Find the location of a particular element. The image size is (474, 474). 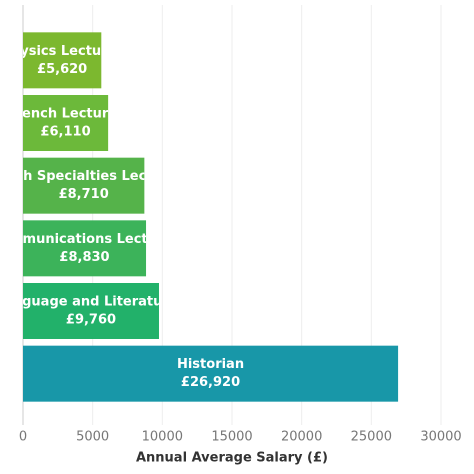

category-label: Health Specialties Lecturer is located at coordinates (92, 176).